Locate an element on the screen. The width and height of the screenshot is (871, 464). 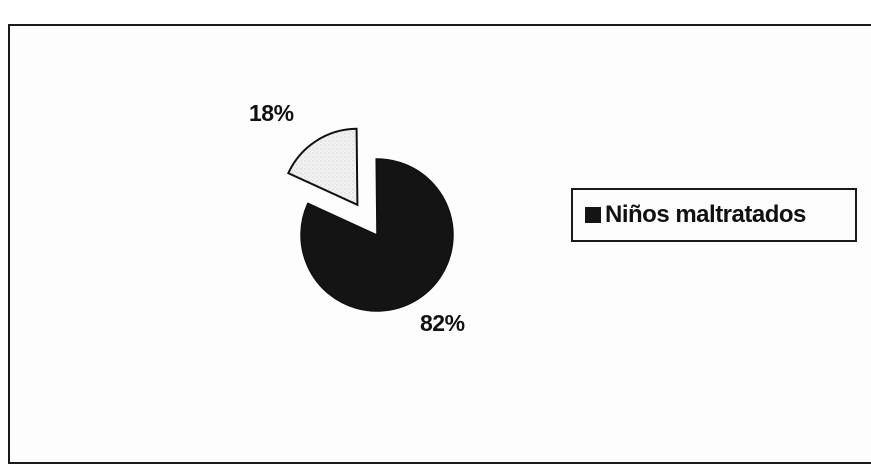
legend-swatch is located at coordinates (593, 215).